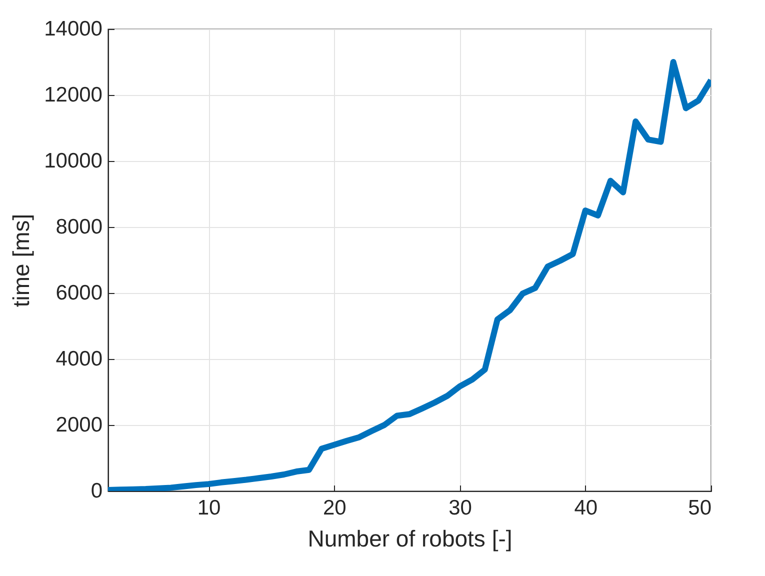 The width and height of the screenshot is (765, 576). Describe the element at coordinates (79, 227) in the screenshot. I see `y-tick-label: 8000` at that location.